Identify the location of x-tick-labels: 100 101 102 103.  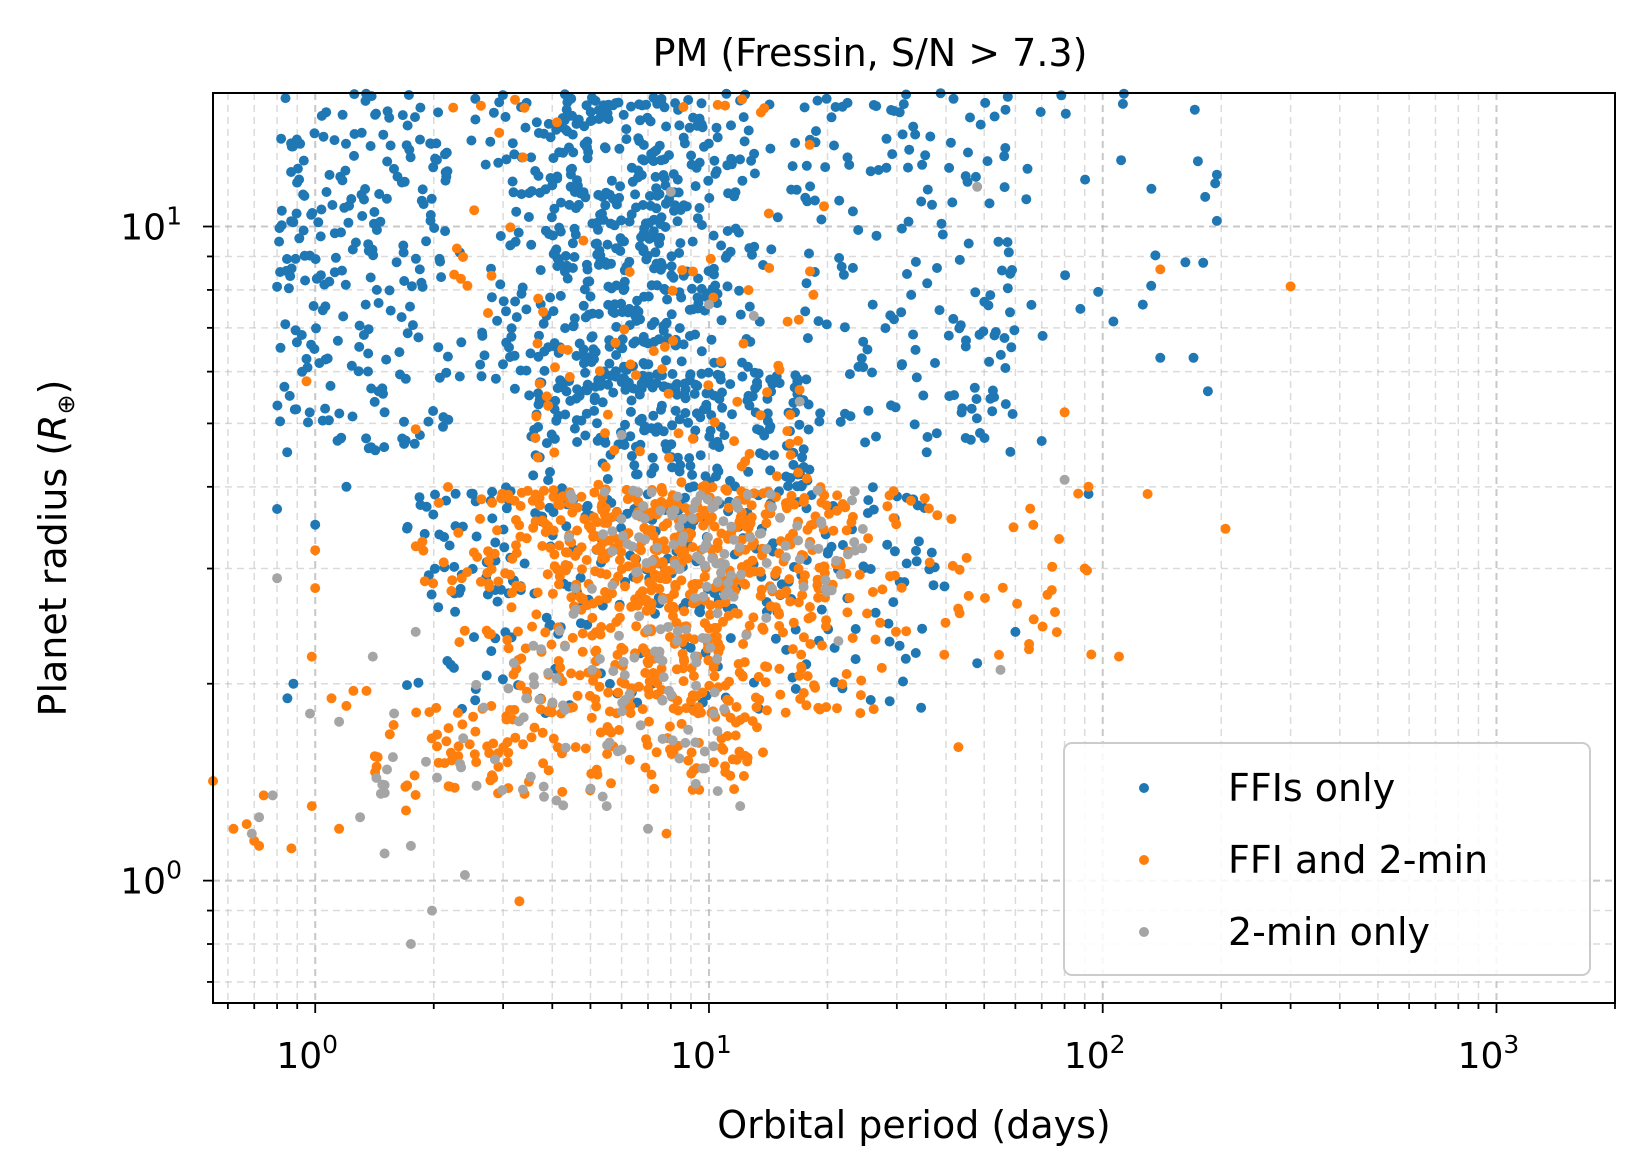
(897, 1053).